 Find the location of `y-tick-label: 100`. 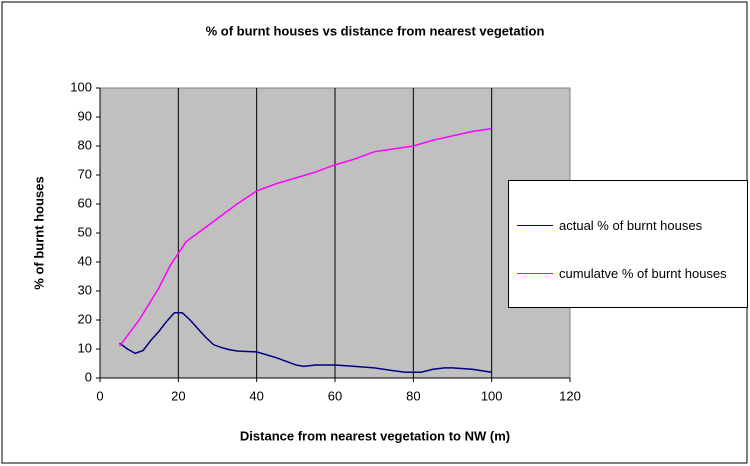

y-tick-label: 100 is located at coordinates (81, 86).